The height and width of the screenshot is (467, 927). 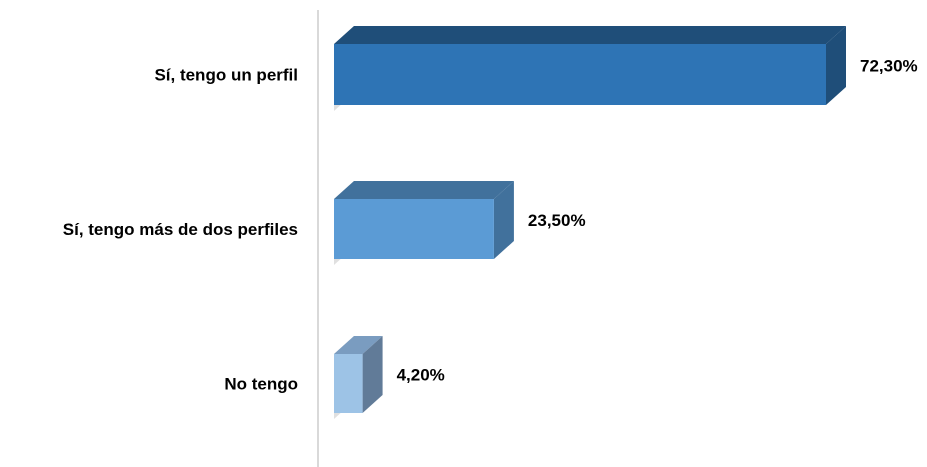 I want to click on category-label-1: Sí, tengo más de dos perfiles, so click(x=180, y=229).